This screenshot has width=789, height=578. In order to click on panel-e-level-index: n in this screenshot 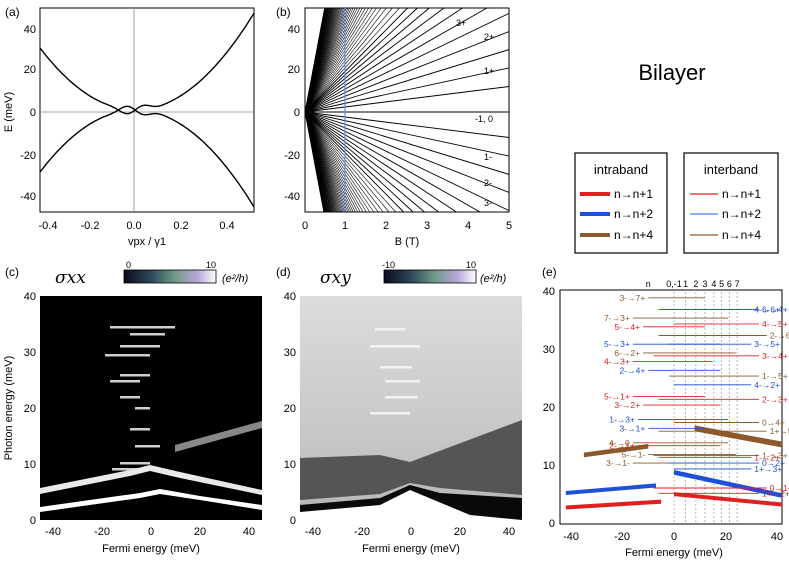, I will do `click(648, 284)`.